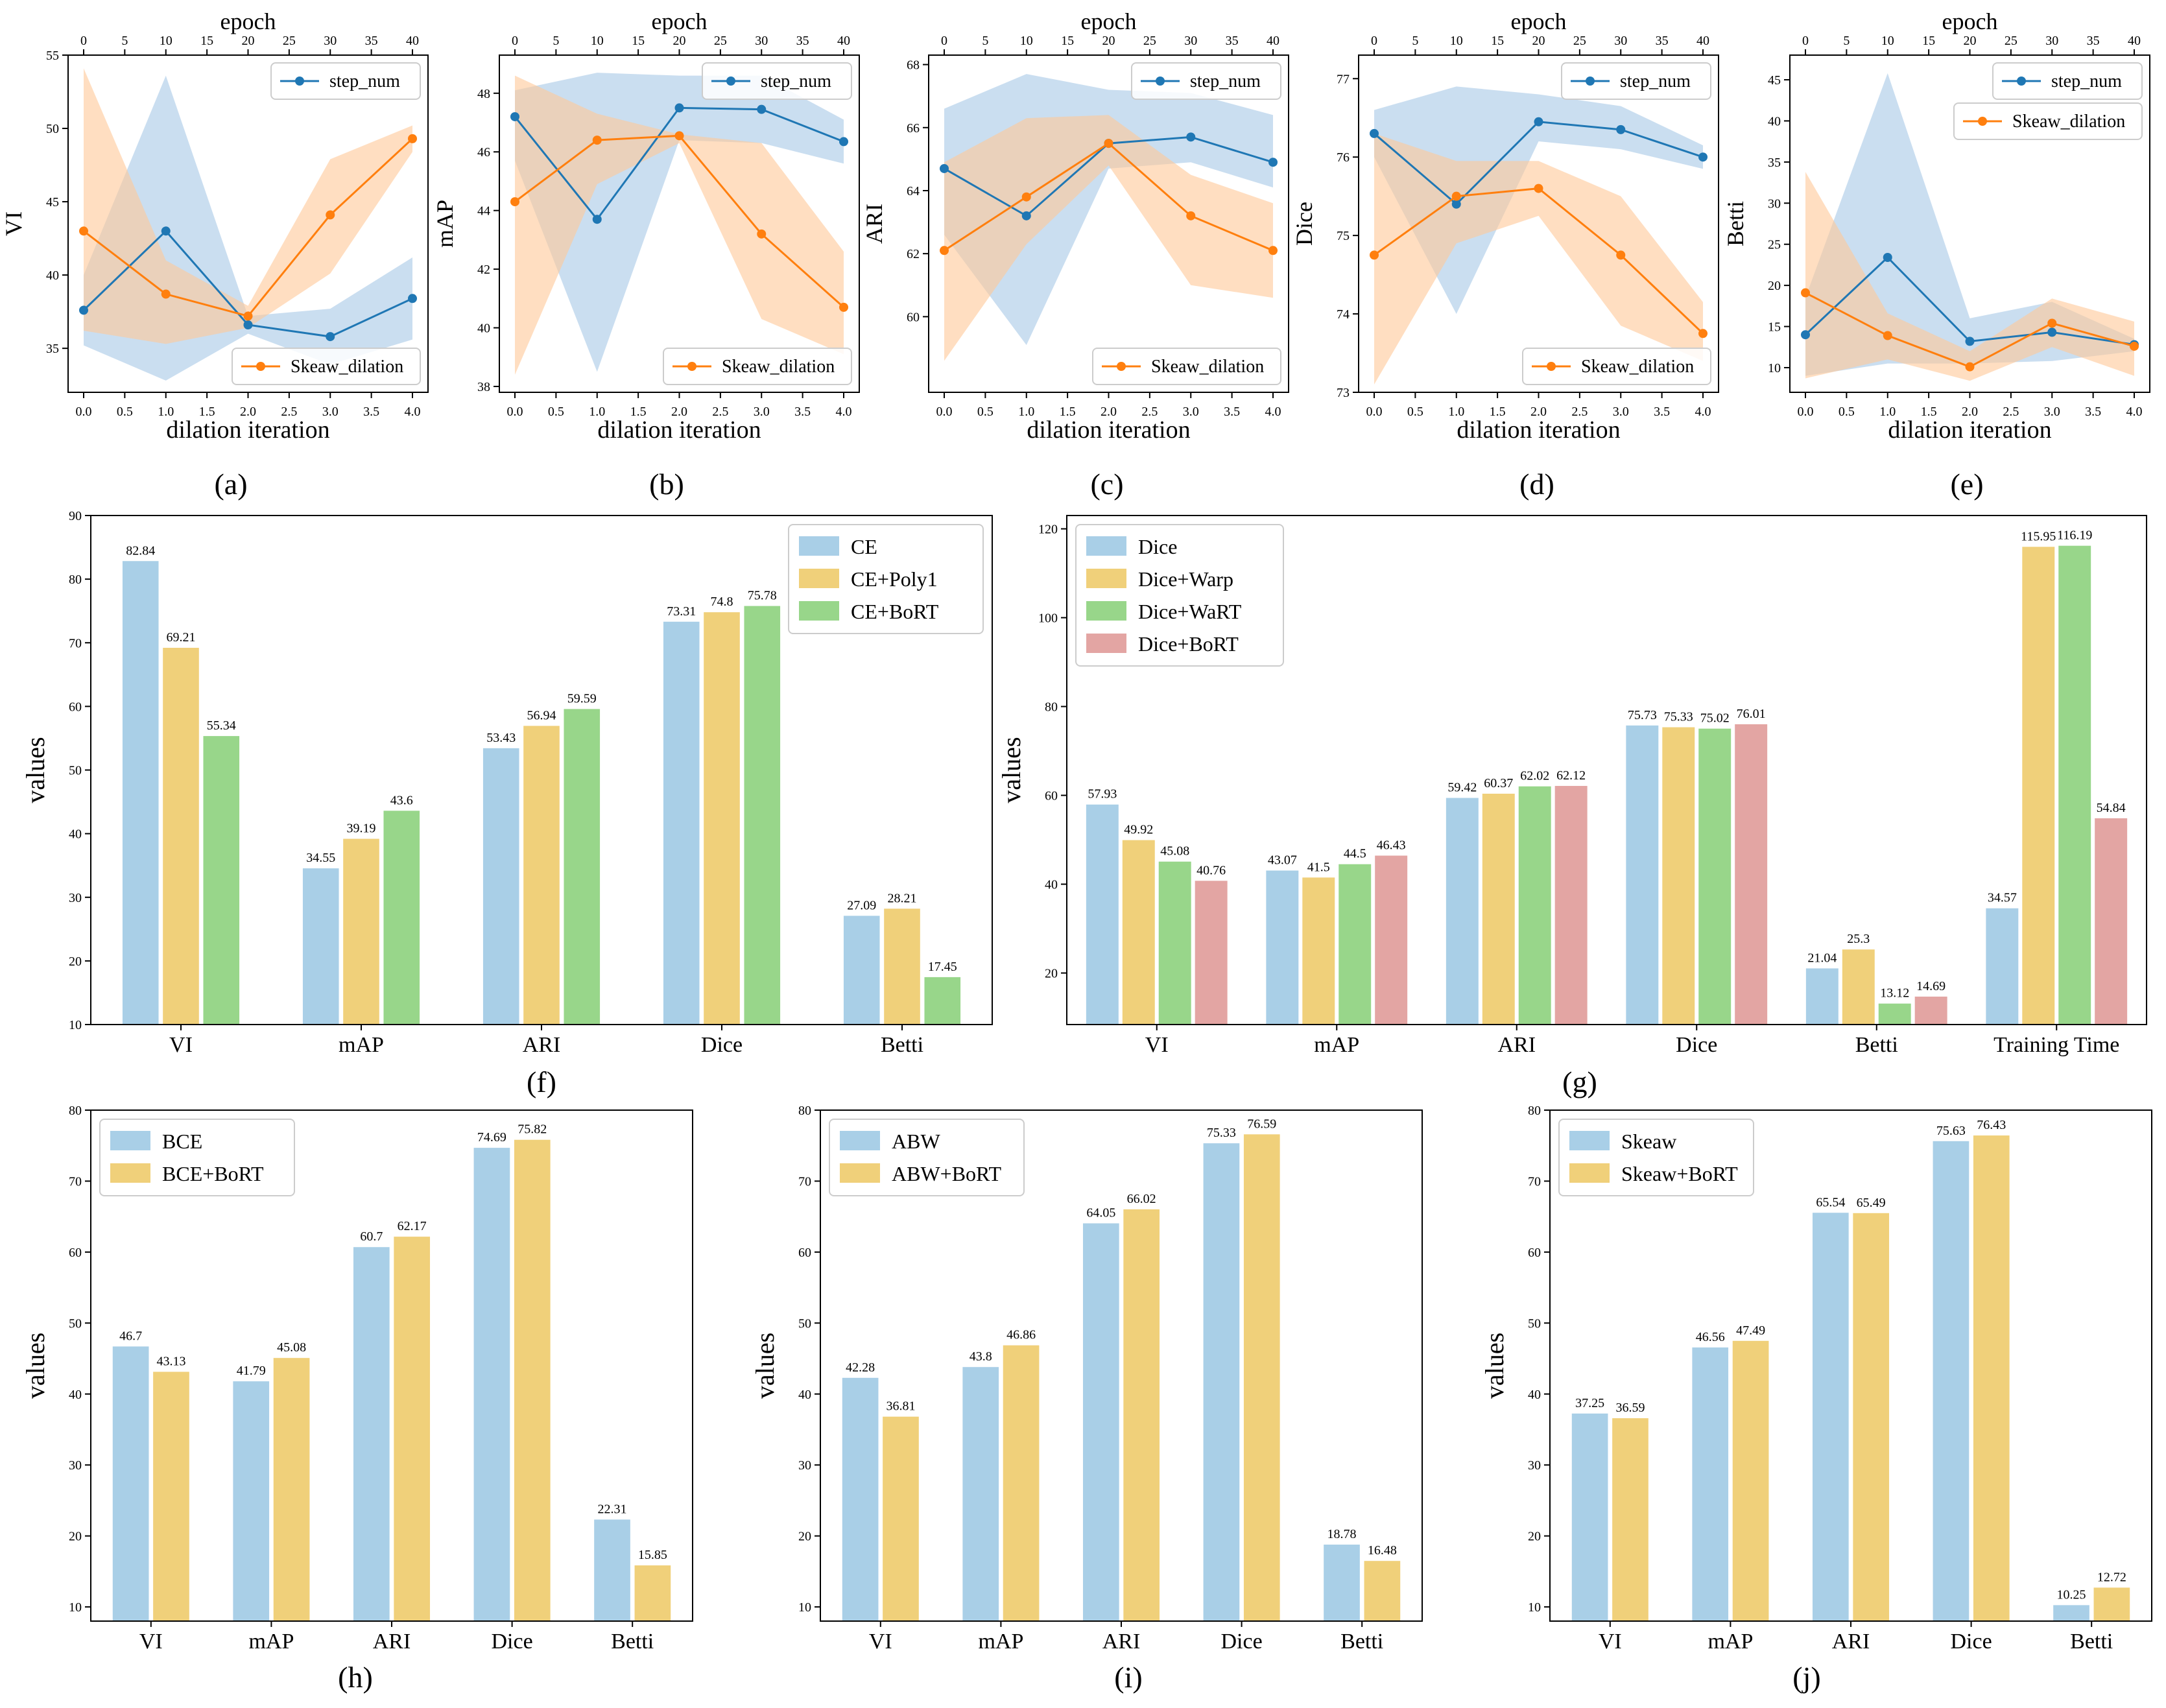 This screenshot has height=1708, width=2166. I want to click on top-tick-label: 15, so click(1067, 41).